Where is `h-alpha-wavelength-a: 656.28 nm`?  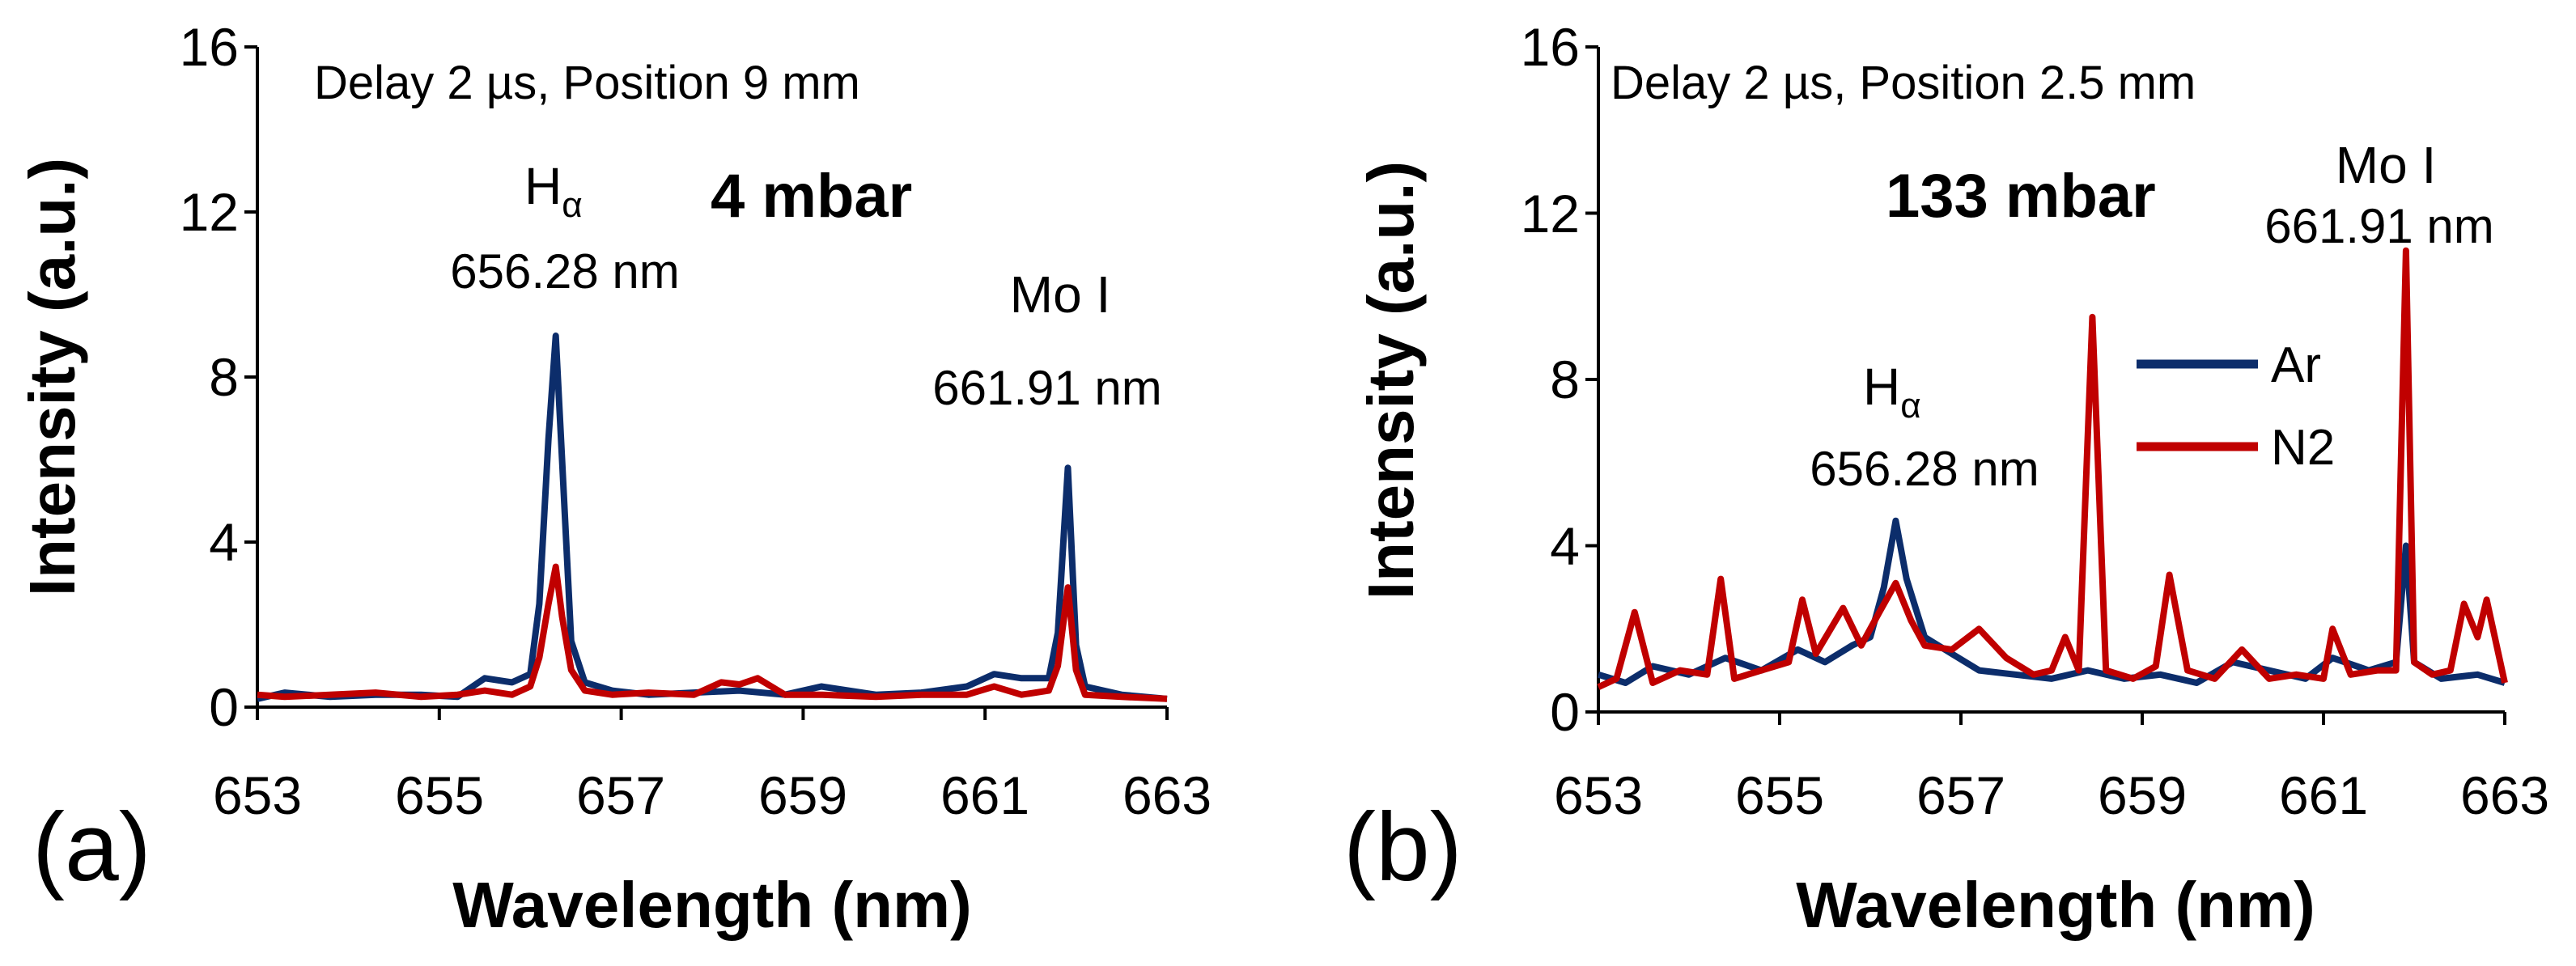
h-alpha-wavelength-a: 656.28 nm is located at coordinates (565, 271).